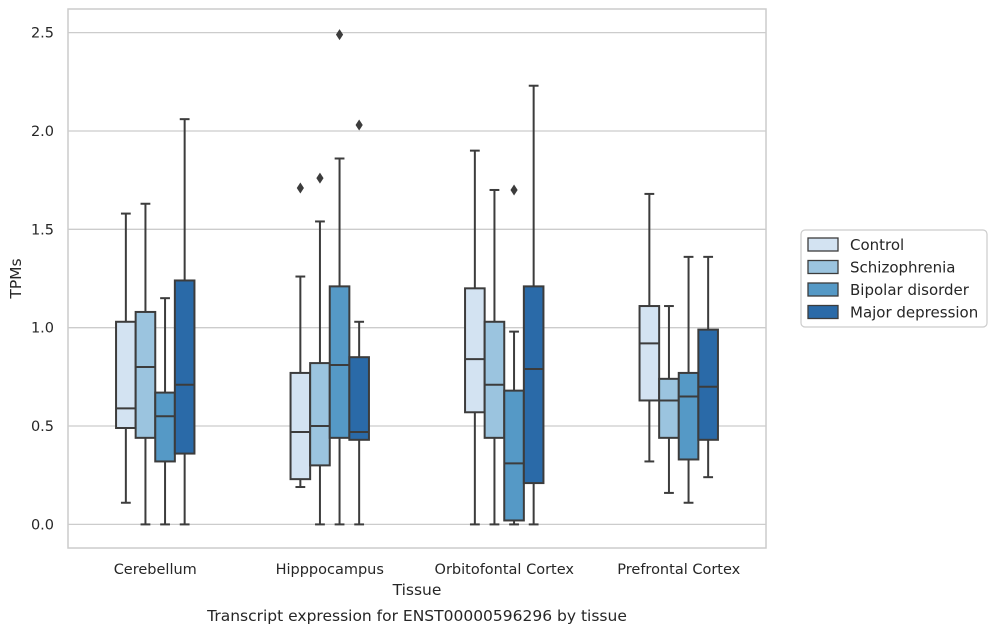 This screenshot has height=634, width=997. I want to click on y-tick-label: 1.0, so click(42, 329).